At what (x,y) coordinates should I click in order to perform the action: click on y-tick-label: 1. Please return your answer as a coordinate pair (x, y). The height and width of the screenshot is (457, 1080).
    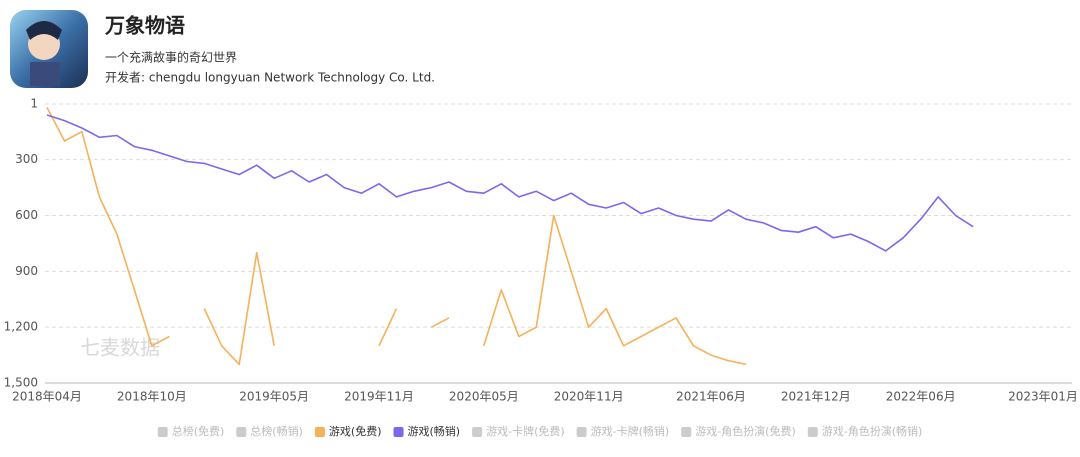
    Looking at the image, I should click on (34, 104).